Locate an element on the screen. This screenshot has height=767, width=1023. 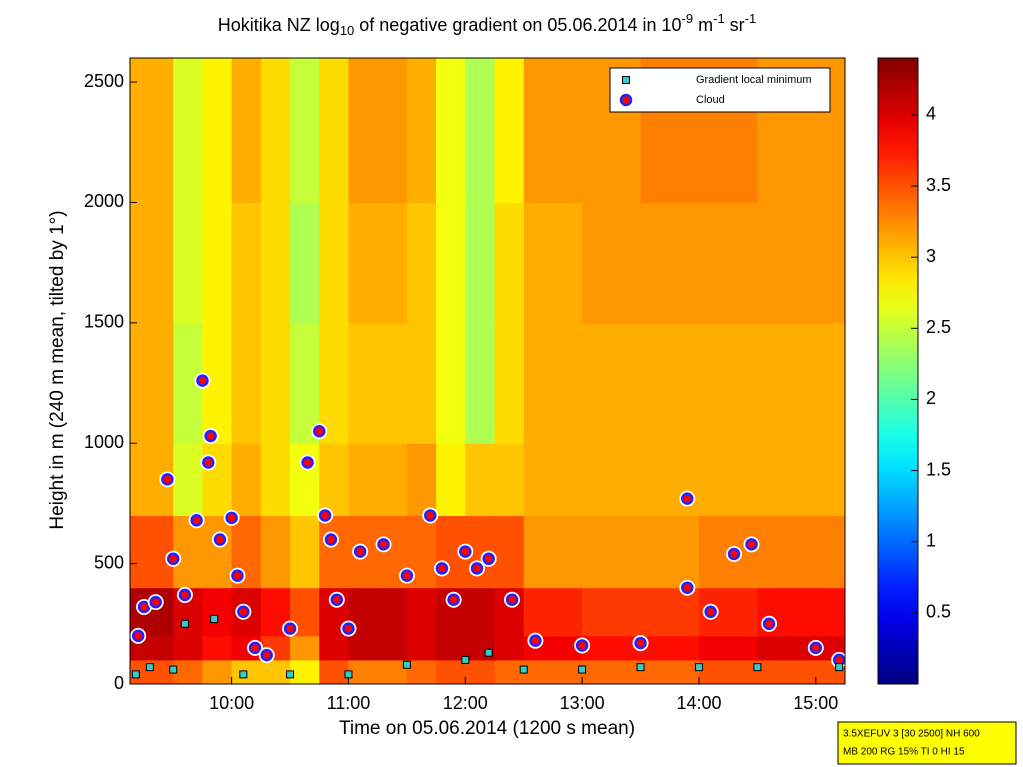
colorbar-tick-label: 0.5 is located at coordinates (938, 612).